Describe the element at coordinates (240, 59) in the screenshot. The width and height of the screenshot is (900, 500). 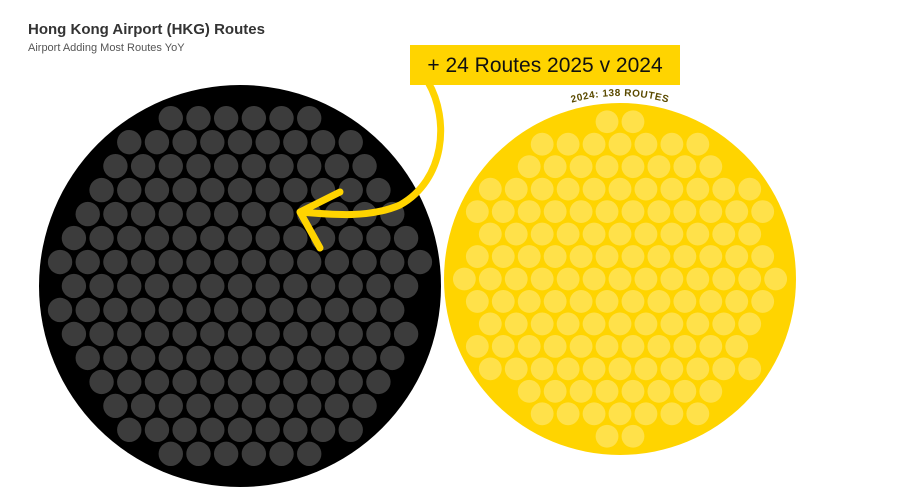
I see `circle-label: 2025: 162 ROUTES` at that location.